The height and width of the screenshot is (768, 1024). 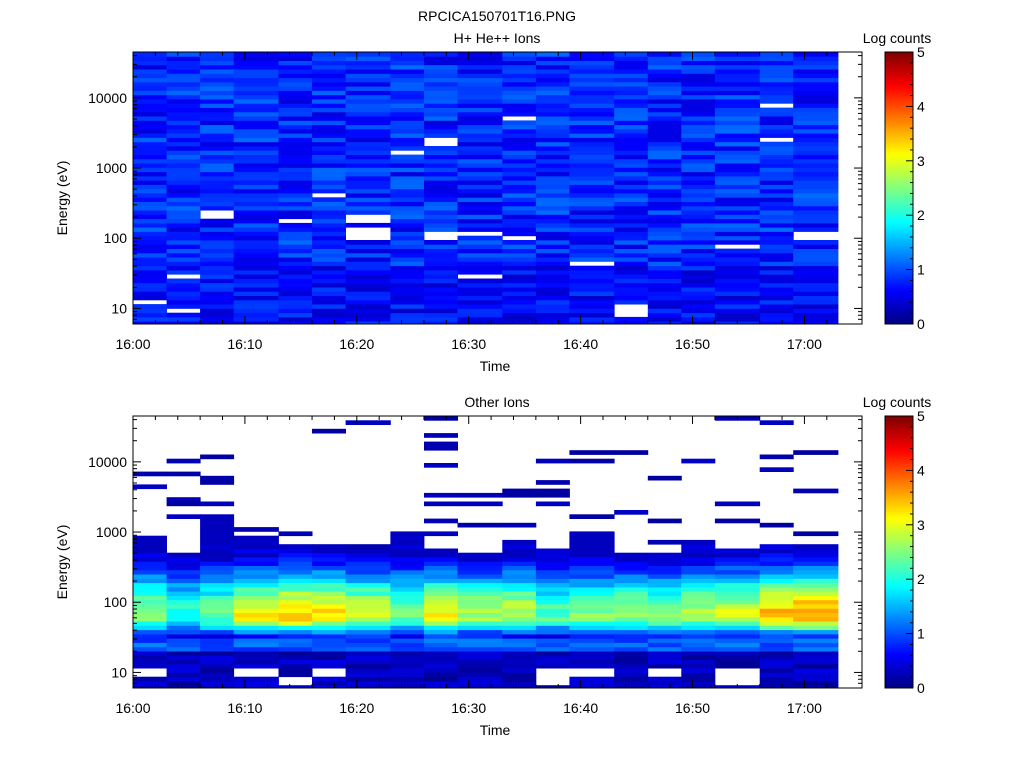 I want to click on x-tick-label: 16:10, so click(x=244, y=344).